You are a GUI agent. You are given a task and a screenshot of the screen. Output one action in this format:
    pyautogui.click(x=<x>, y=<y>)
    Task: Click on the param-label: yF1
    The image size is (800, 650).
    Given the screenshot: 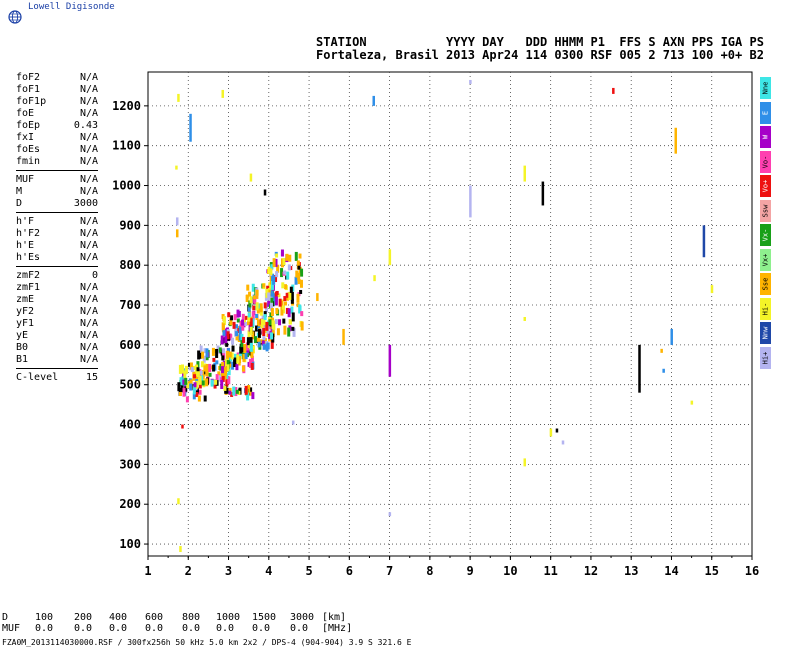 What is the action you would take?
    pyautogui.click(x=25, y=323)
    